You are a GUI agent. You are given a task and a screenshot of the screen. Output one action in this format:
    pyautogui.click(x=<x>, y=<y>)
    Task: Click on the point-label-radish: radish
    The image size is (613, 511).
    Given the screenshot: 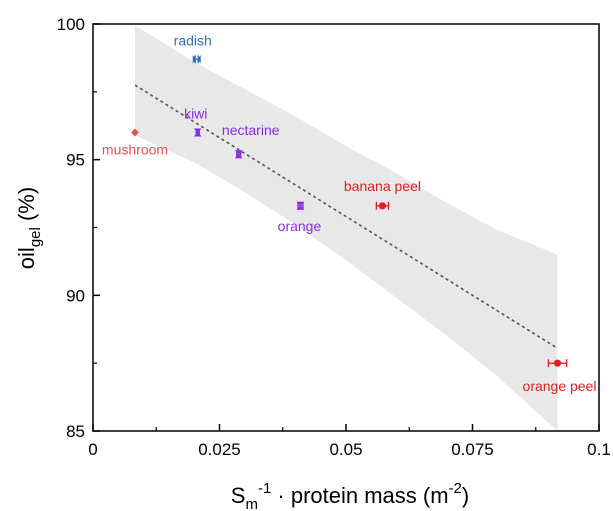 What is the action you would take?
    pyautogui.click(x=193, y=40)
    